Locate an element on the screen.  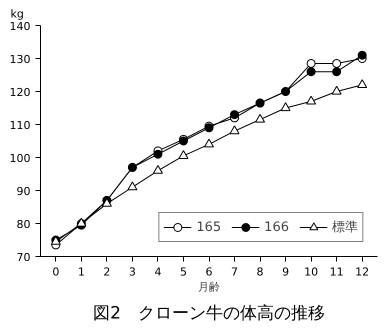
x-tick-label: 2 is located at coordinates (106, 272).